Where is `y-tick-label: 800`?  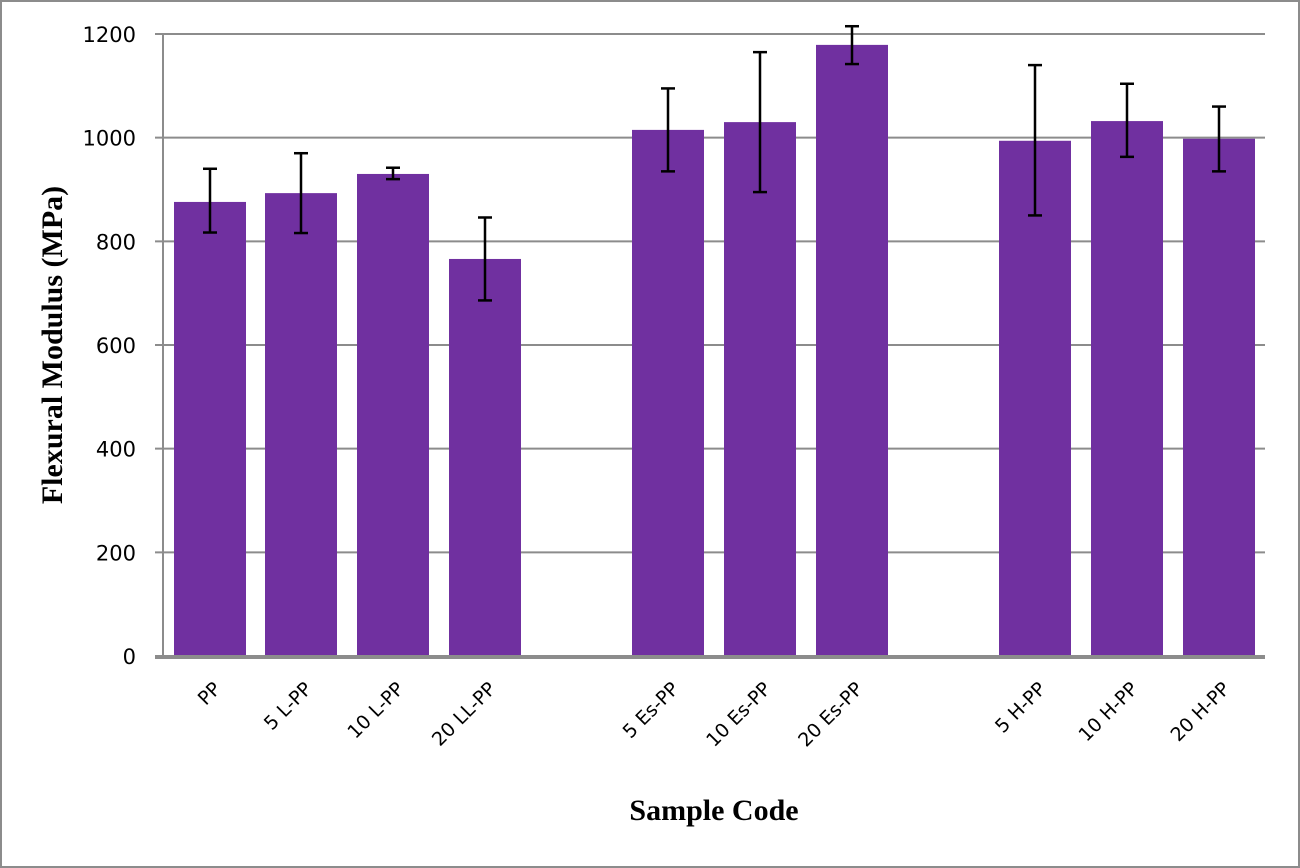
y-tick-label: 800 is located at coordinates (116, 242).